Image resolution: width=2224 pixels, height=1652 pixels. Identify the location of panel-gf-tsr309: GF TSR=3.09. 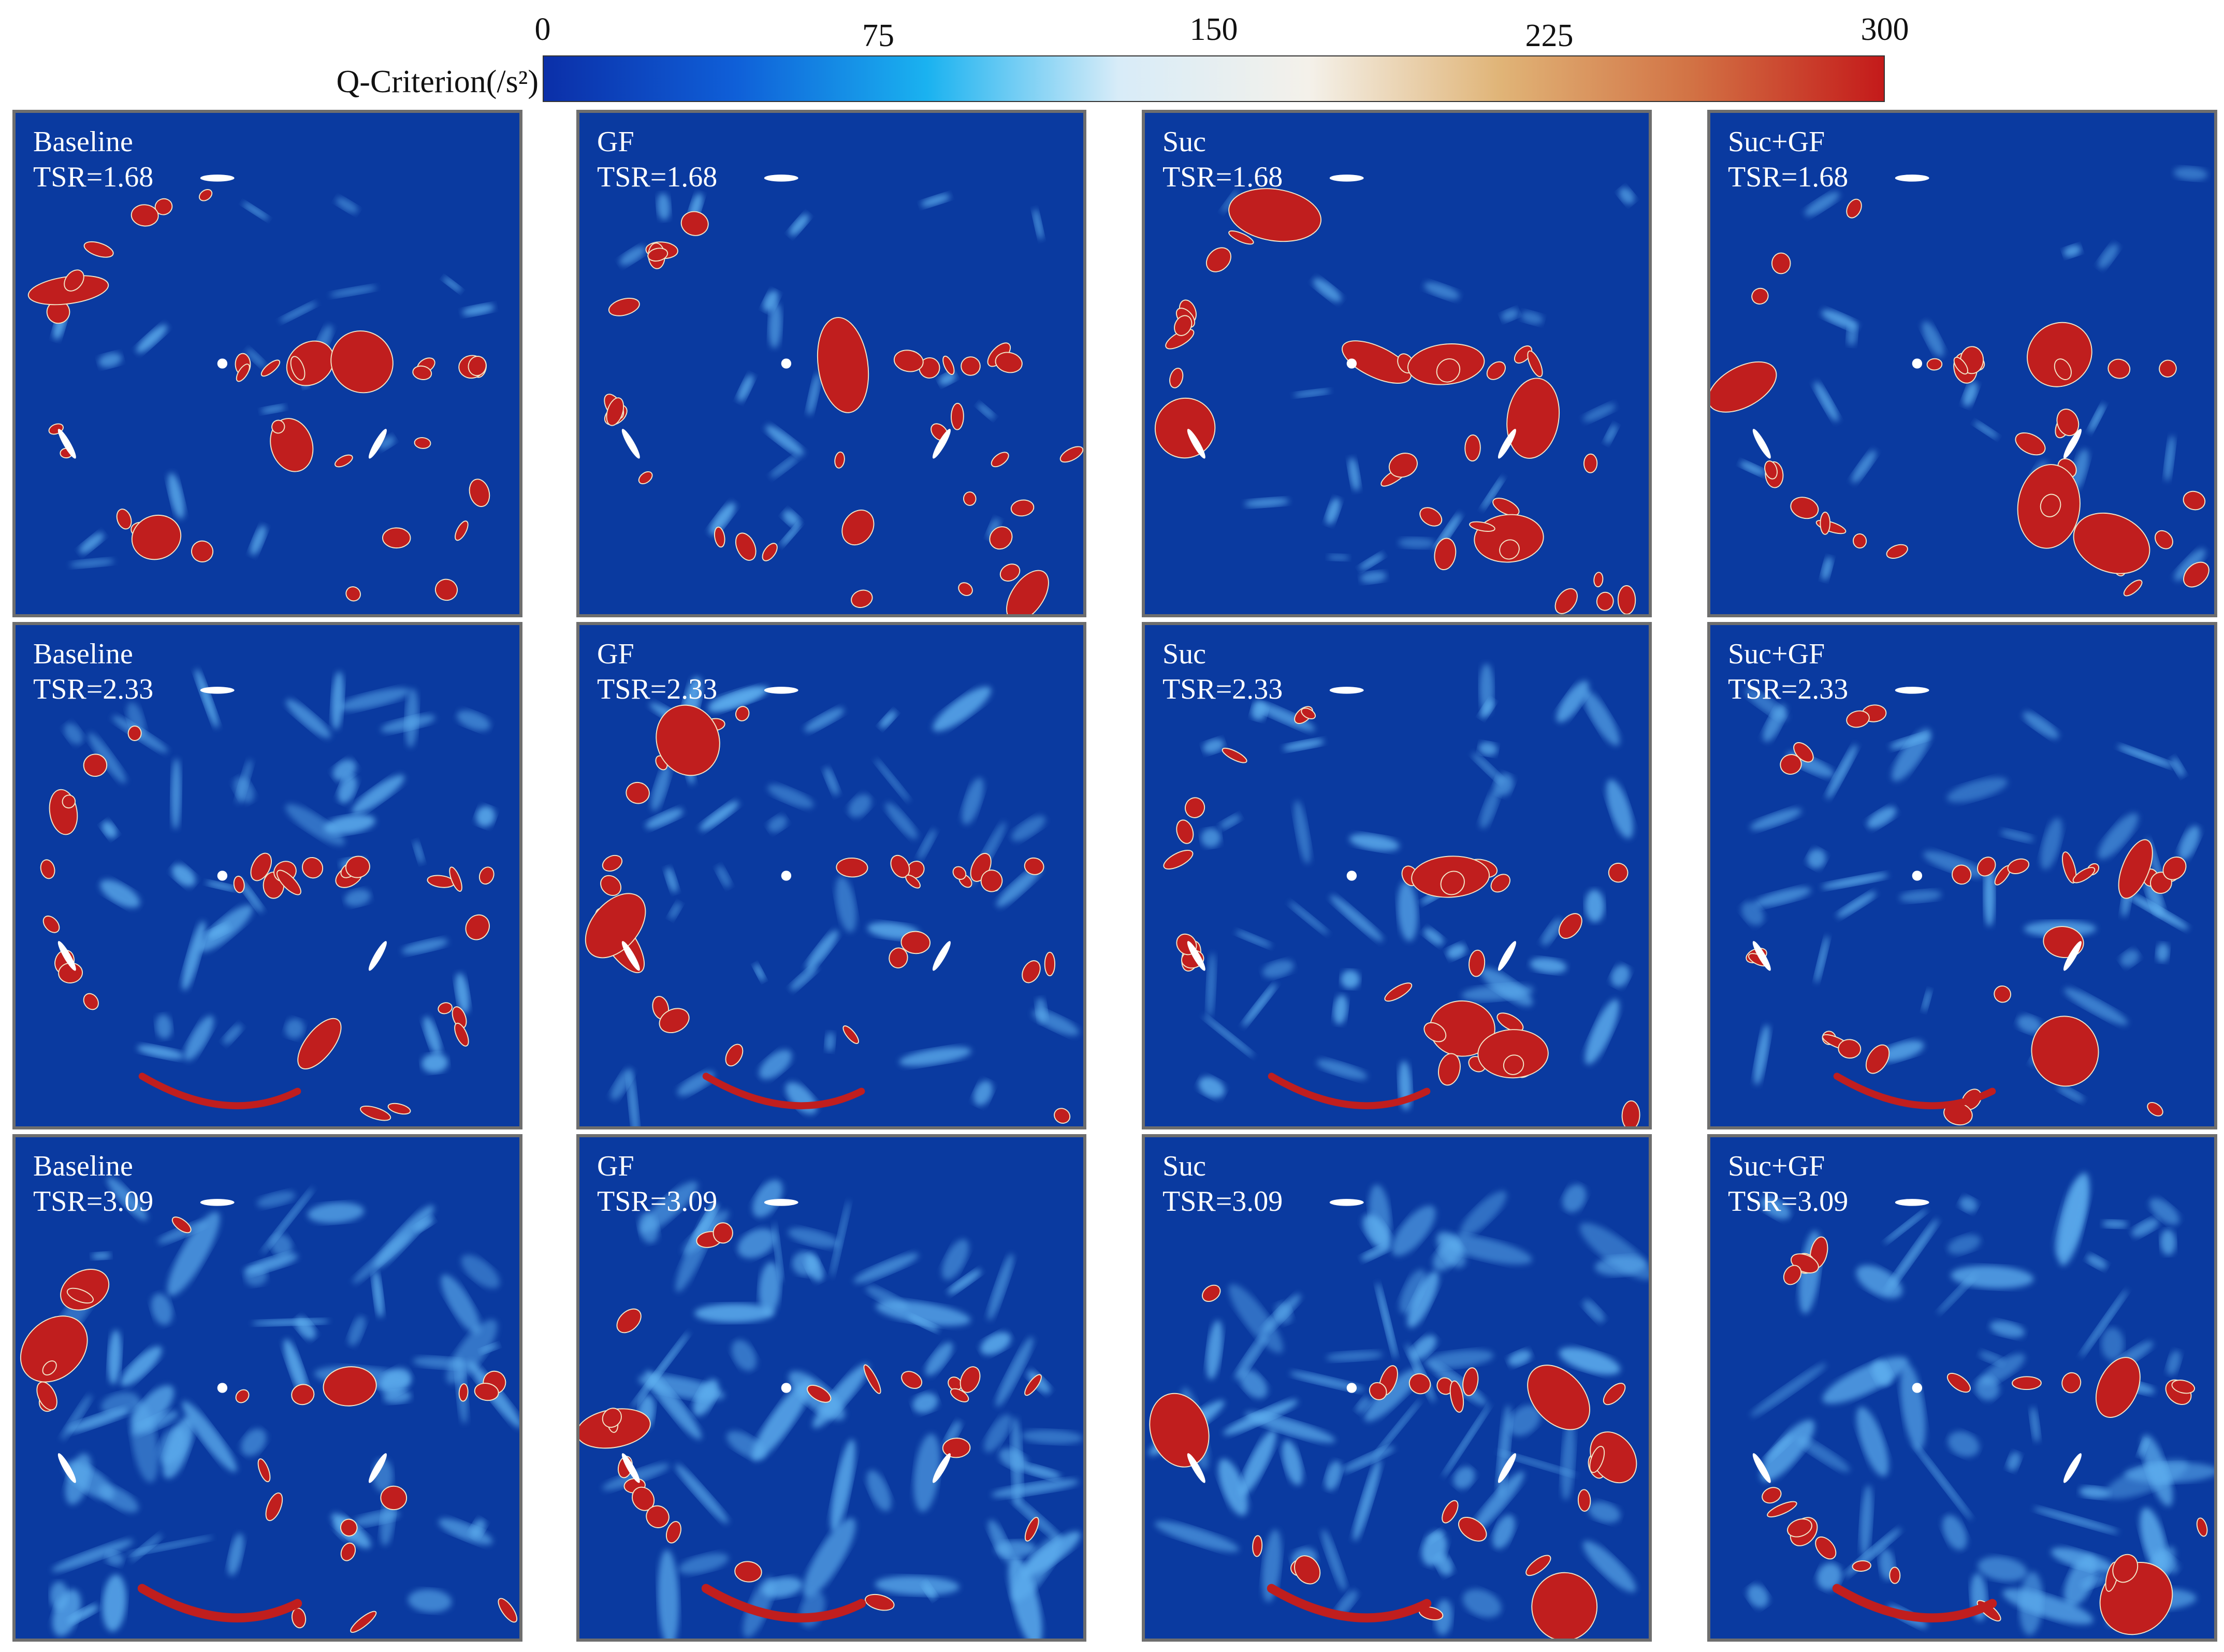
(831, 1388).